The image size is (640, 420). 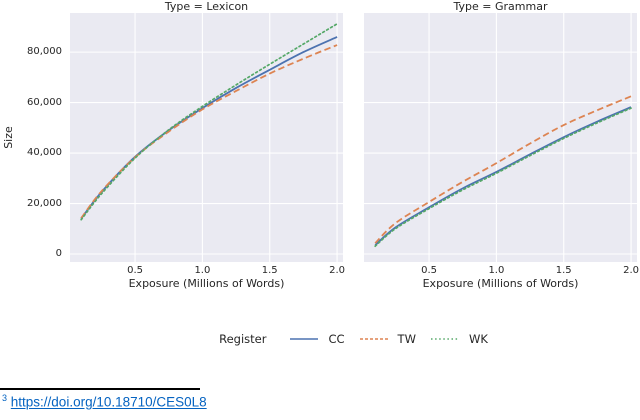 I want to click on series-line-wk, so click(x=503, y=177).